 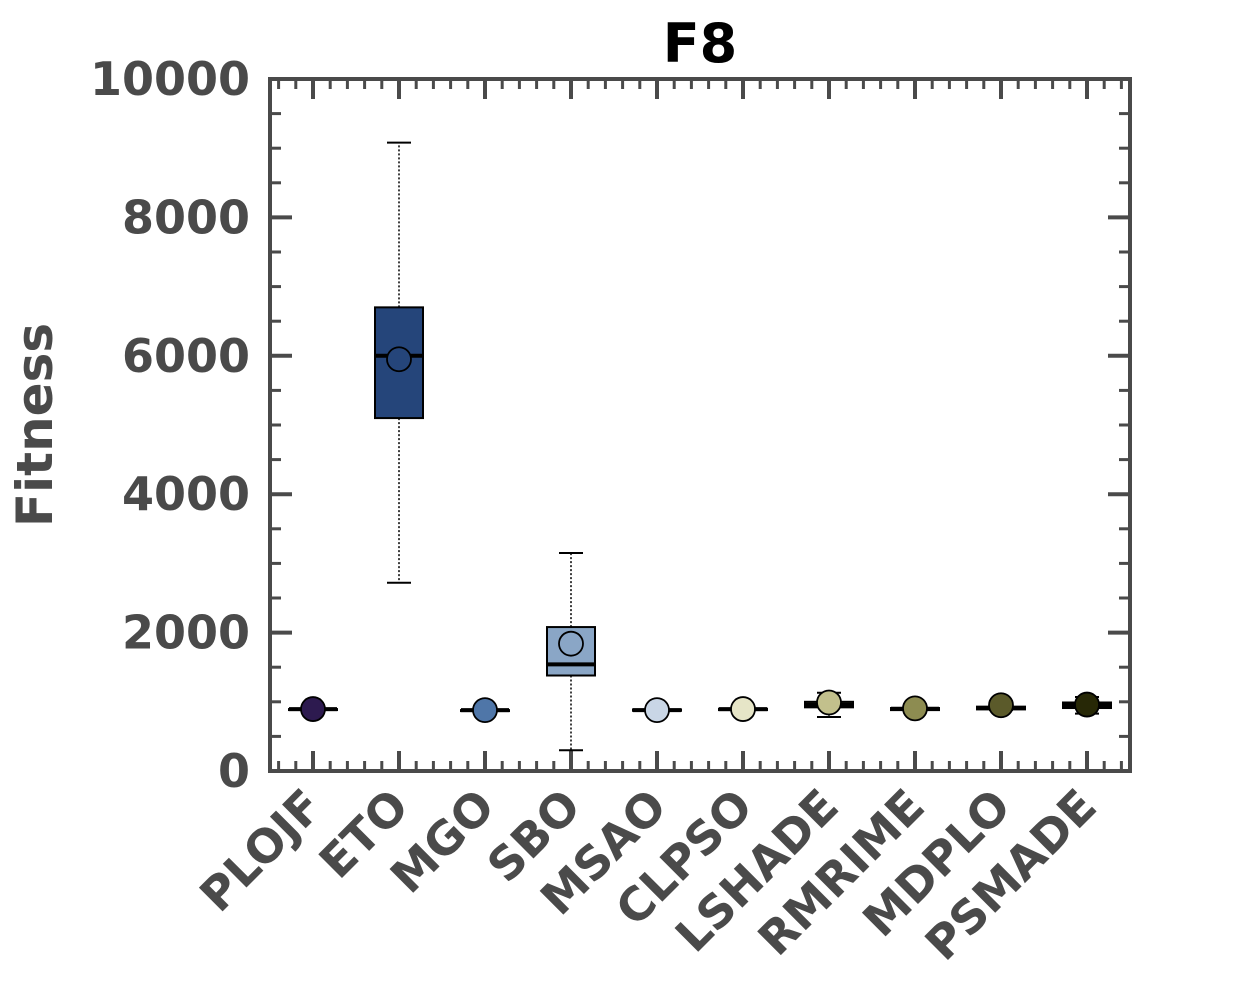 What do you see at coordinates (186, 633) in the screenshot?
I see `y-tick-label: 2000` at bounding box center [186, 633].